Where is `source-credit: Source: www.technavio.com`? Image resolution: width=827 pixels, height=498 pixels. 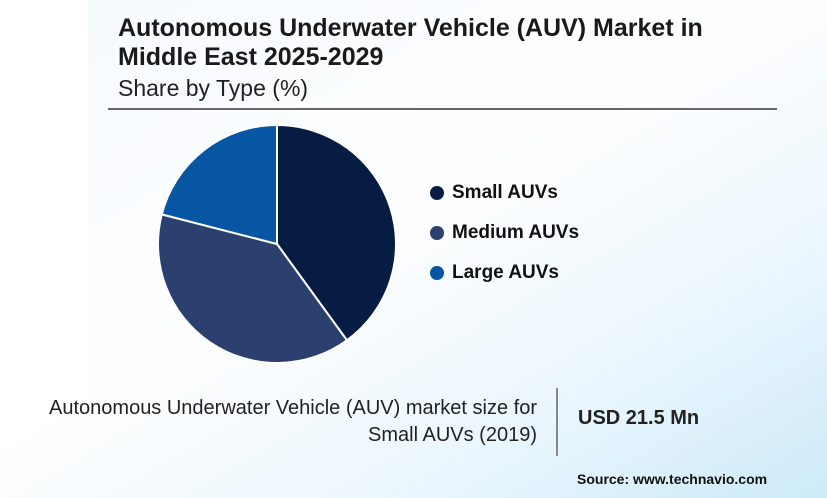 source-credit: Source: www.technavio.com is located at coordinates (672, 479).